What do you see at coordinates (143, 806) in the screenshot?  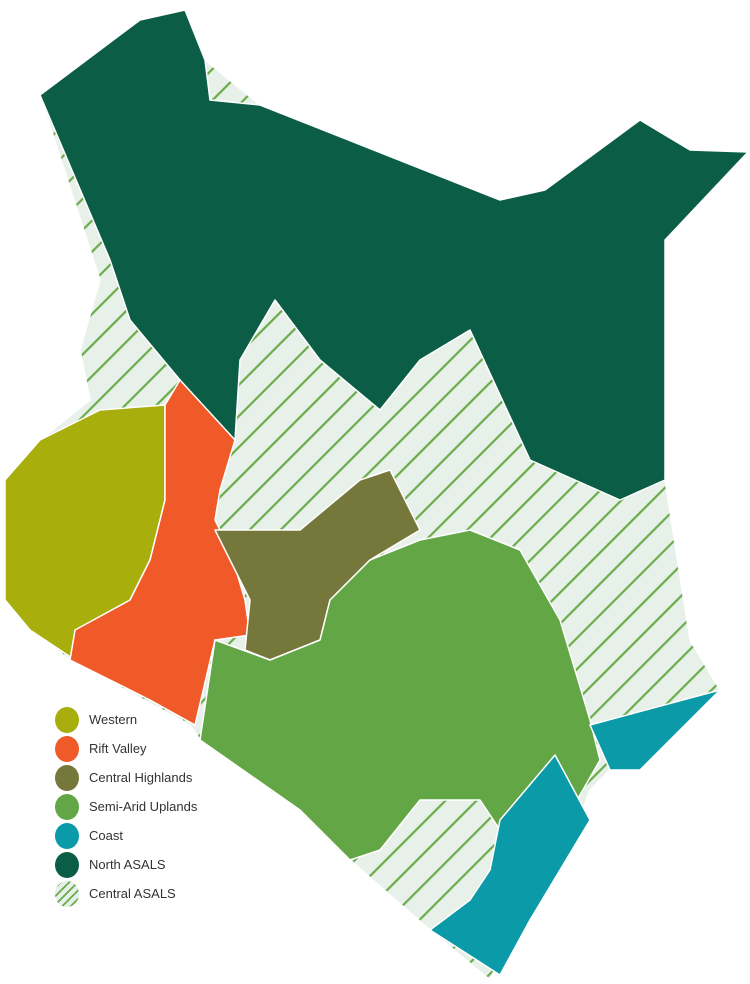 I see `legend-label: Semi-Arid Uplands` at bounding box center [143, 806].